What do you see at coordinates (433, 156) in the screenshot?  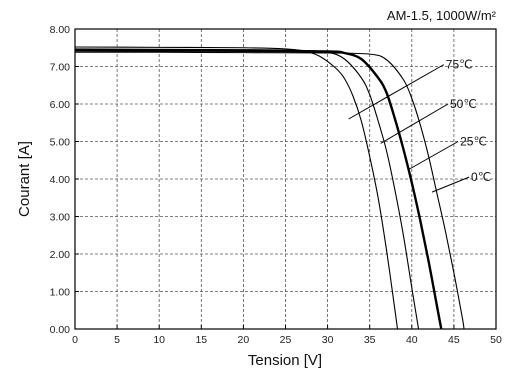 I see `series-leader-25c` at bounding box center [433, 156].